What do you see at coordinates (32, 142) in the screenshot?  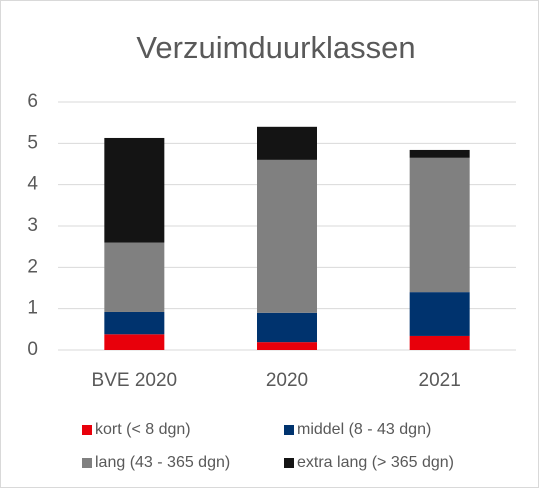 I see `y-tick-label: 5` at bounding box center [32, 142].